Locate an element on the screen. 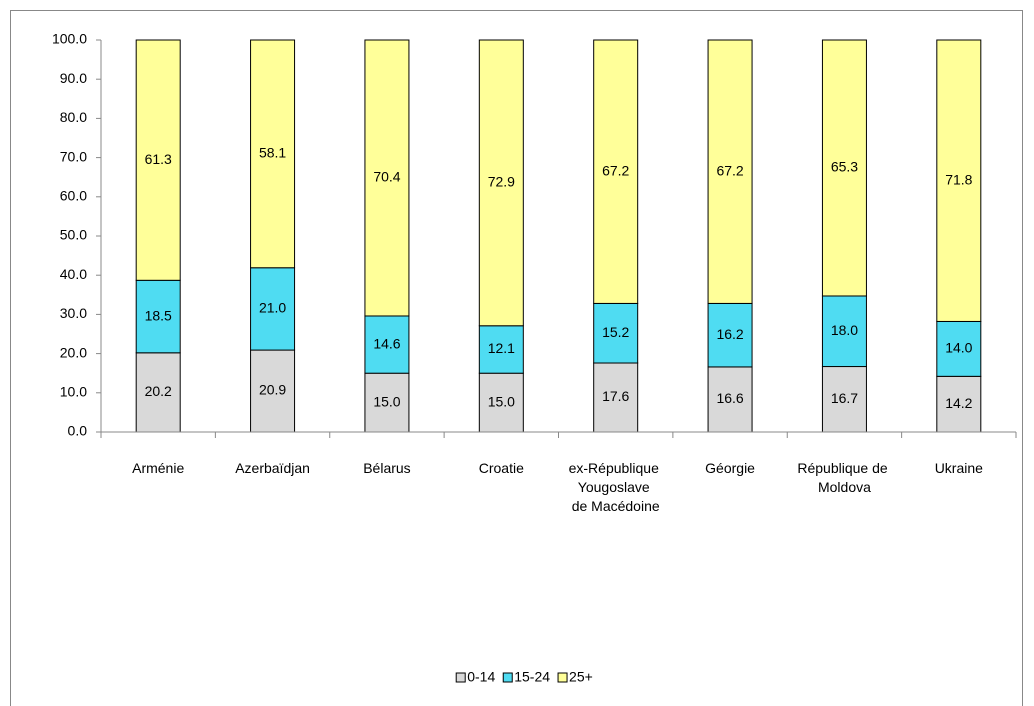  x-tick-label: Azerbaïdjan is located at coordinates (272, 468).